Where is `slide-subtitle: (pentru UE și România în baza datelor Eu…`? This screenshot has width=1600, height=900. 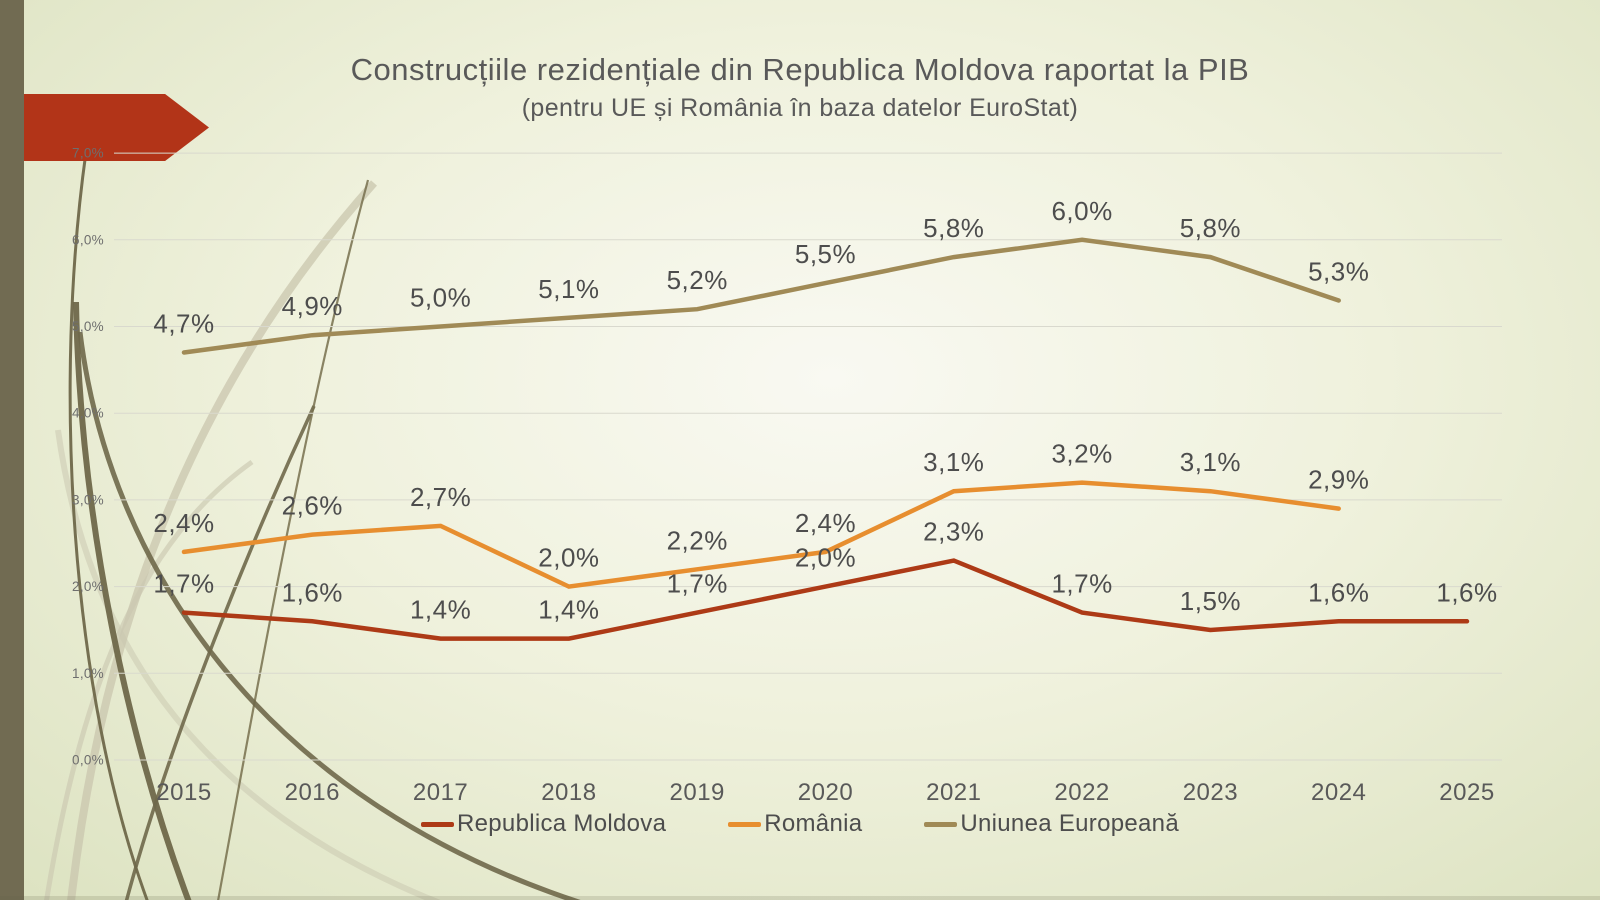
slide-subtitle: (pentru UE și România în baza datelor Eu… is located at coordinates (800, 108).